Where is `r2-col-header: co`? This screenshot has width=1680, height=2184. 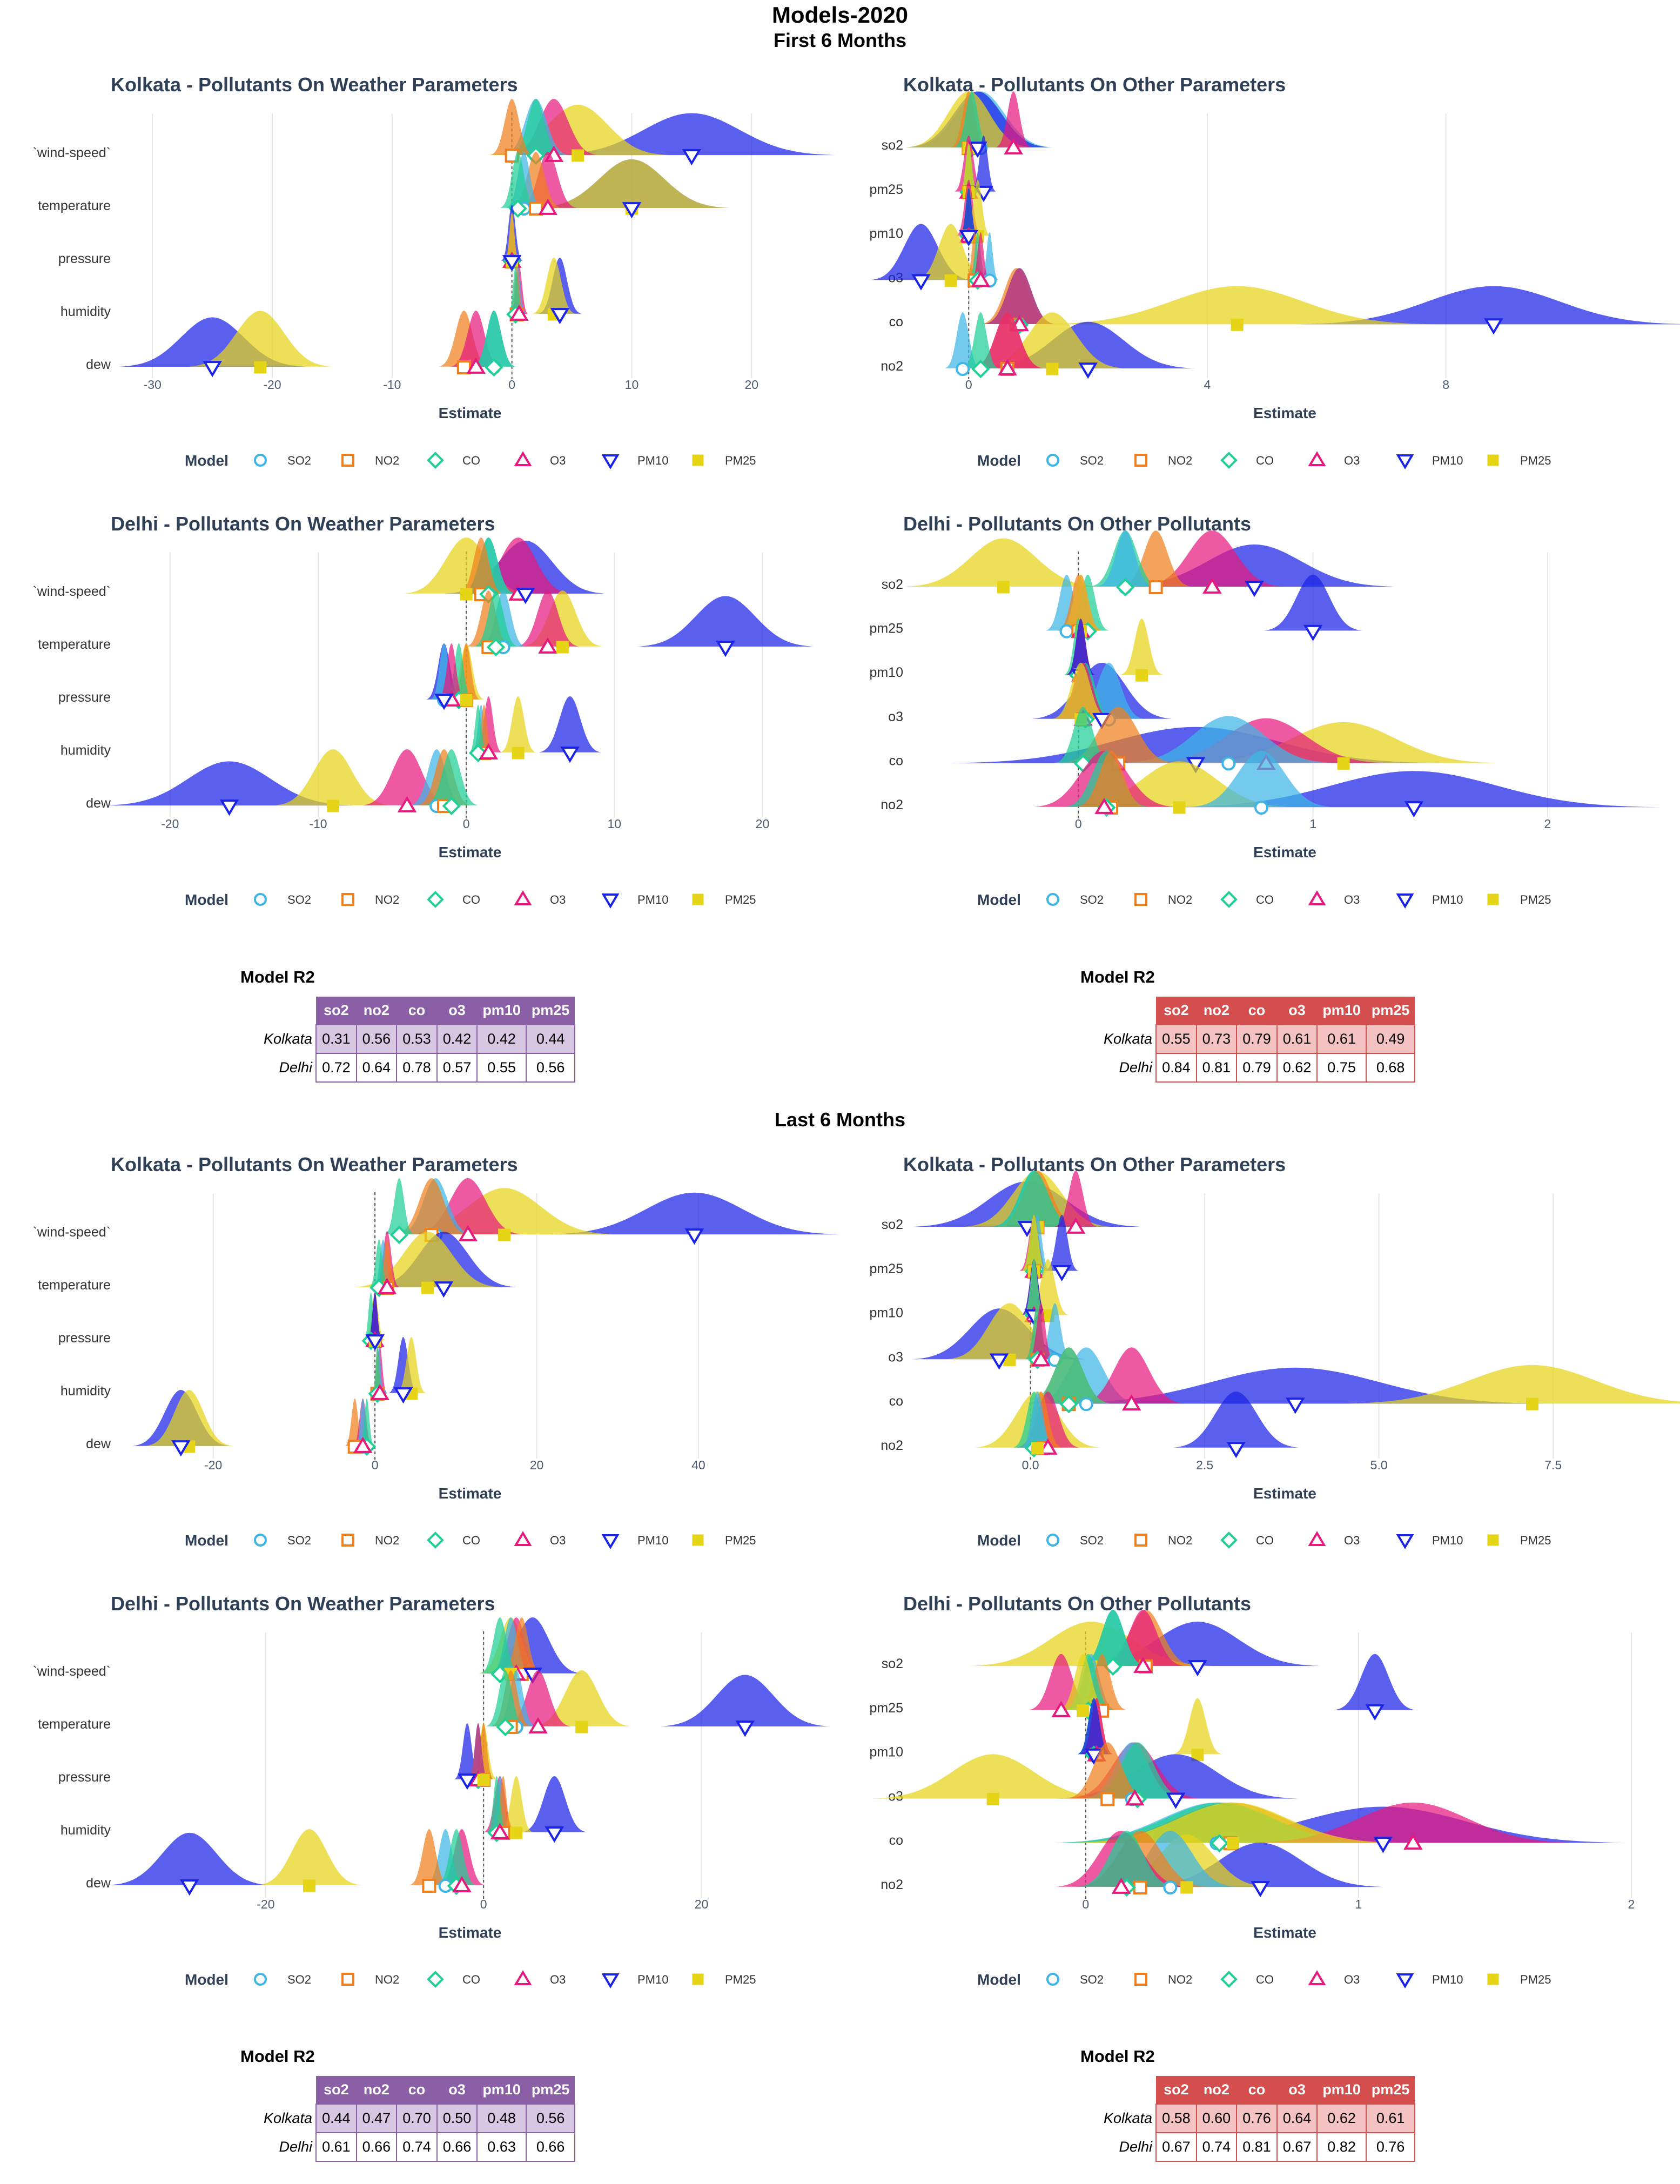 r2-col-header: co is located at coordinates (417, 1011).